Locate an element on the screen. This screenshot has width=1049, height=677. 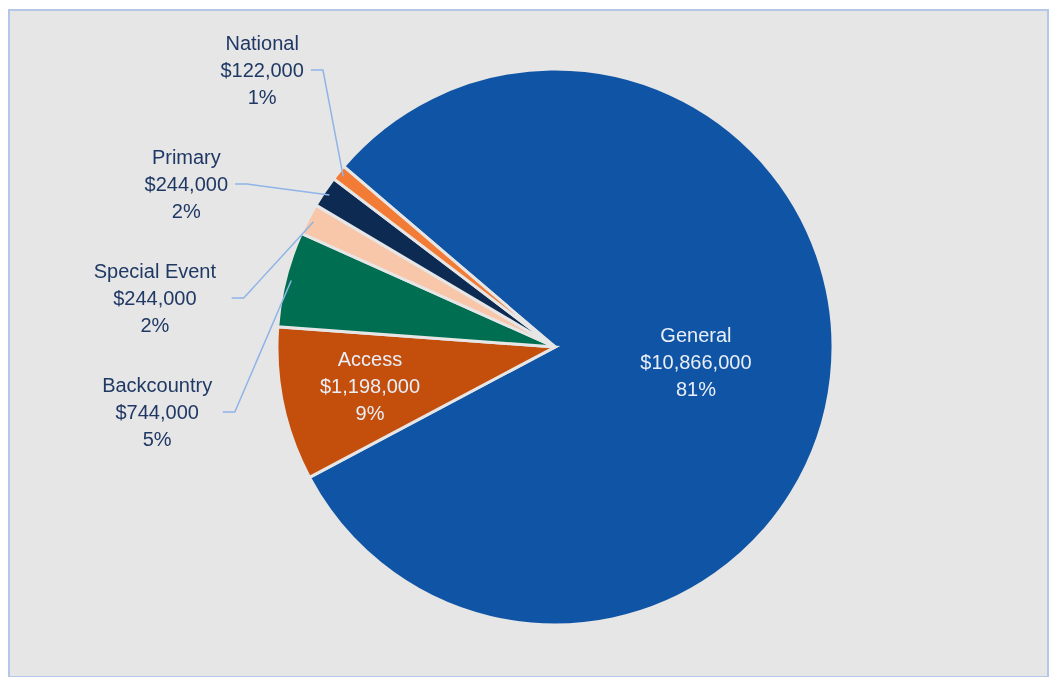
slice-label: Access is located at coordinates (370, 358).